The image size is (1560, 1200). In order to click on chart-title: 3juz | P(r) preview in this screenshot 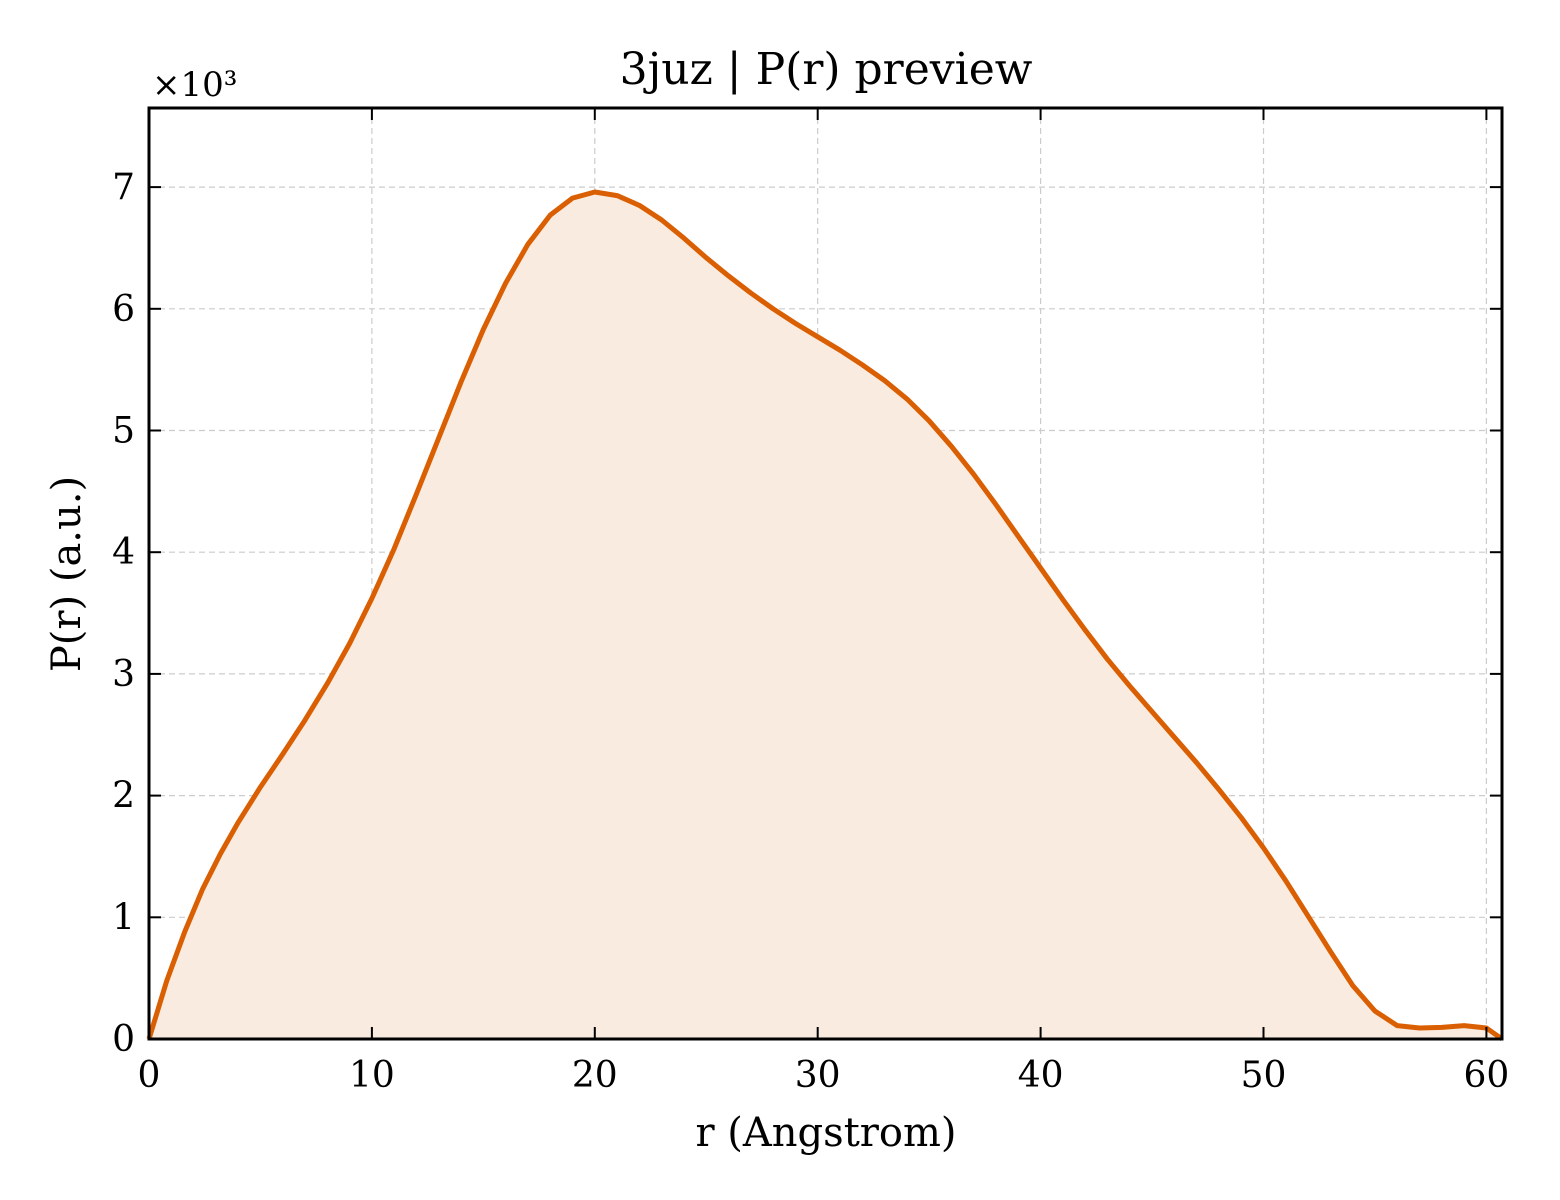, I will do `click(826, 69)`.